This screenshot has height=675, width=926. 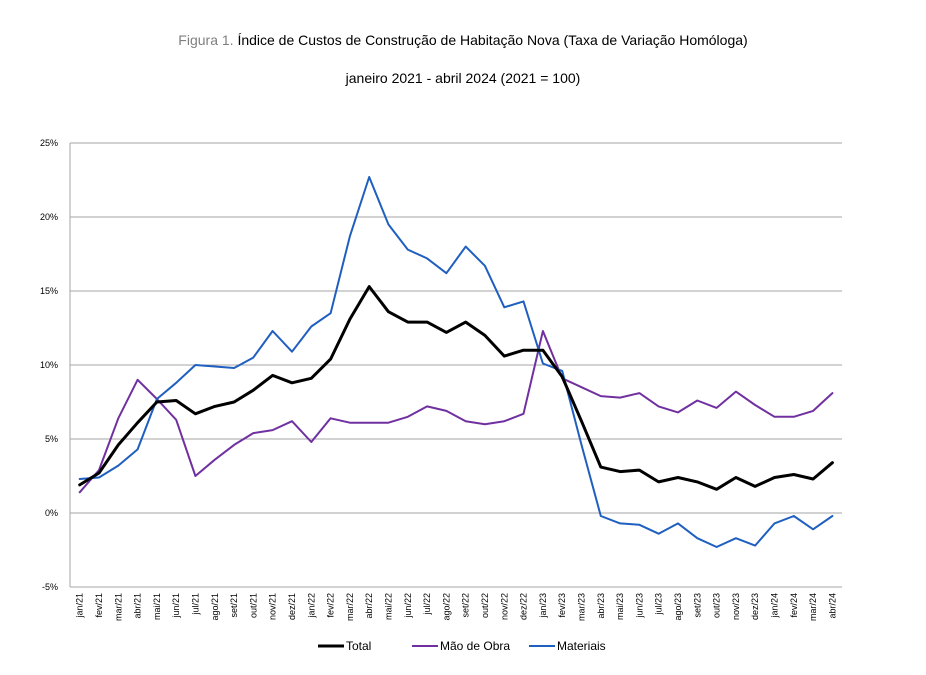 What do you see at coordinates (195, 604) in the screenshot?
I see `x-tick-label: jul/21` at bounding box center [195, 604].